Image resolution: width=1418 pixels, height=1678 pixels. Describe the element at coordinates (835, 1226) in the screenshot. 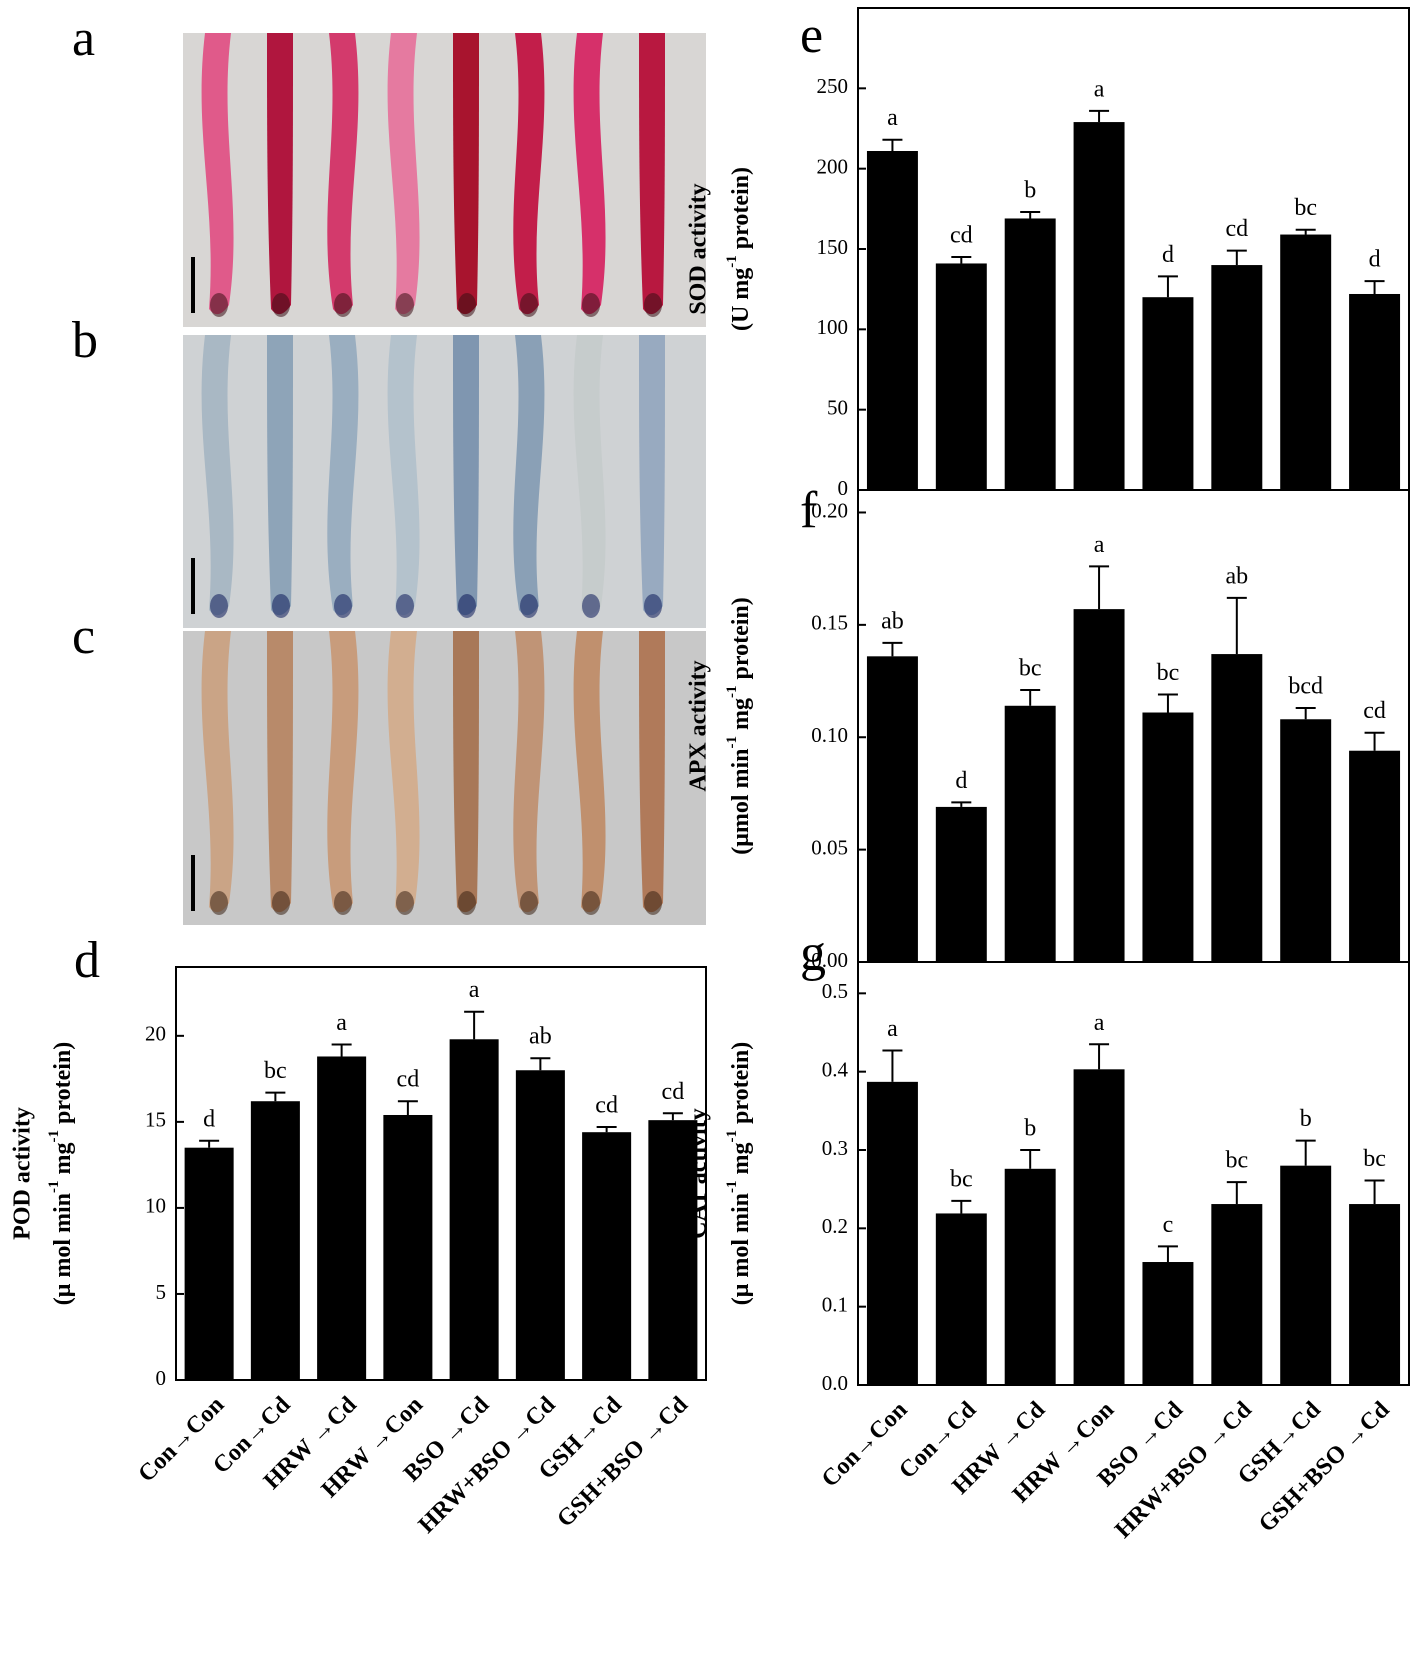

I see `y-tick-label: 0.2` at that location.